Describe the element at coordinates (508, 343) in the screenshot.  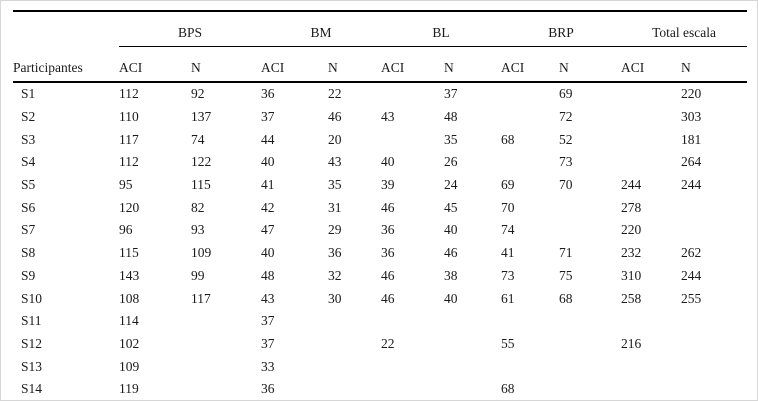
I see `cell: 55` at that location.